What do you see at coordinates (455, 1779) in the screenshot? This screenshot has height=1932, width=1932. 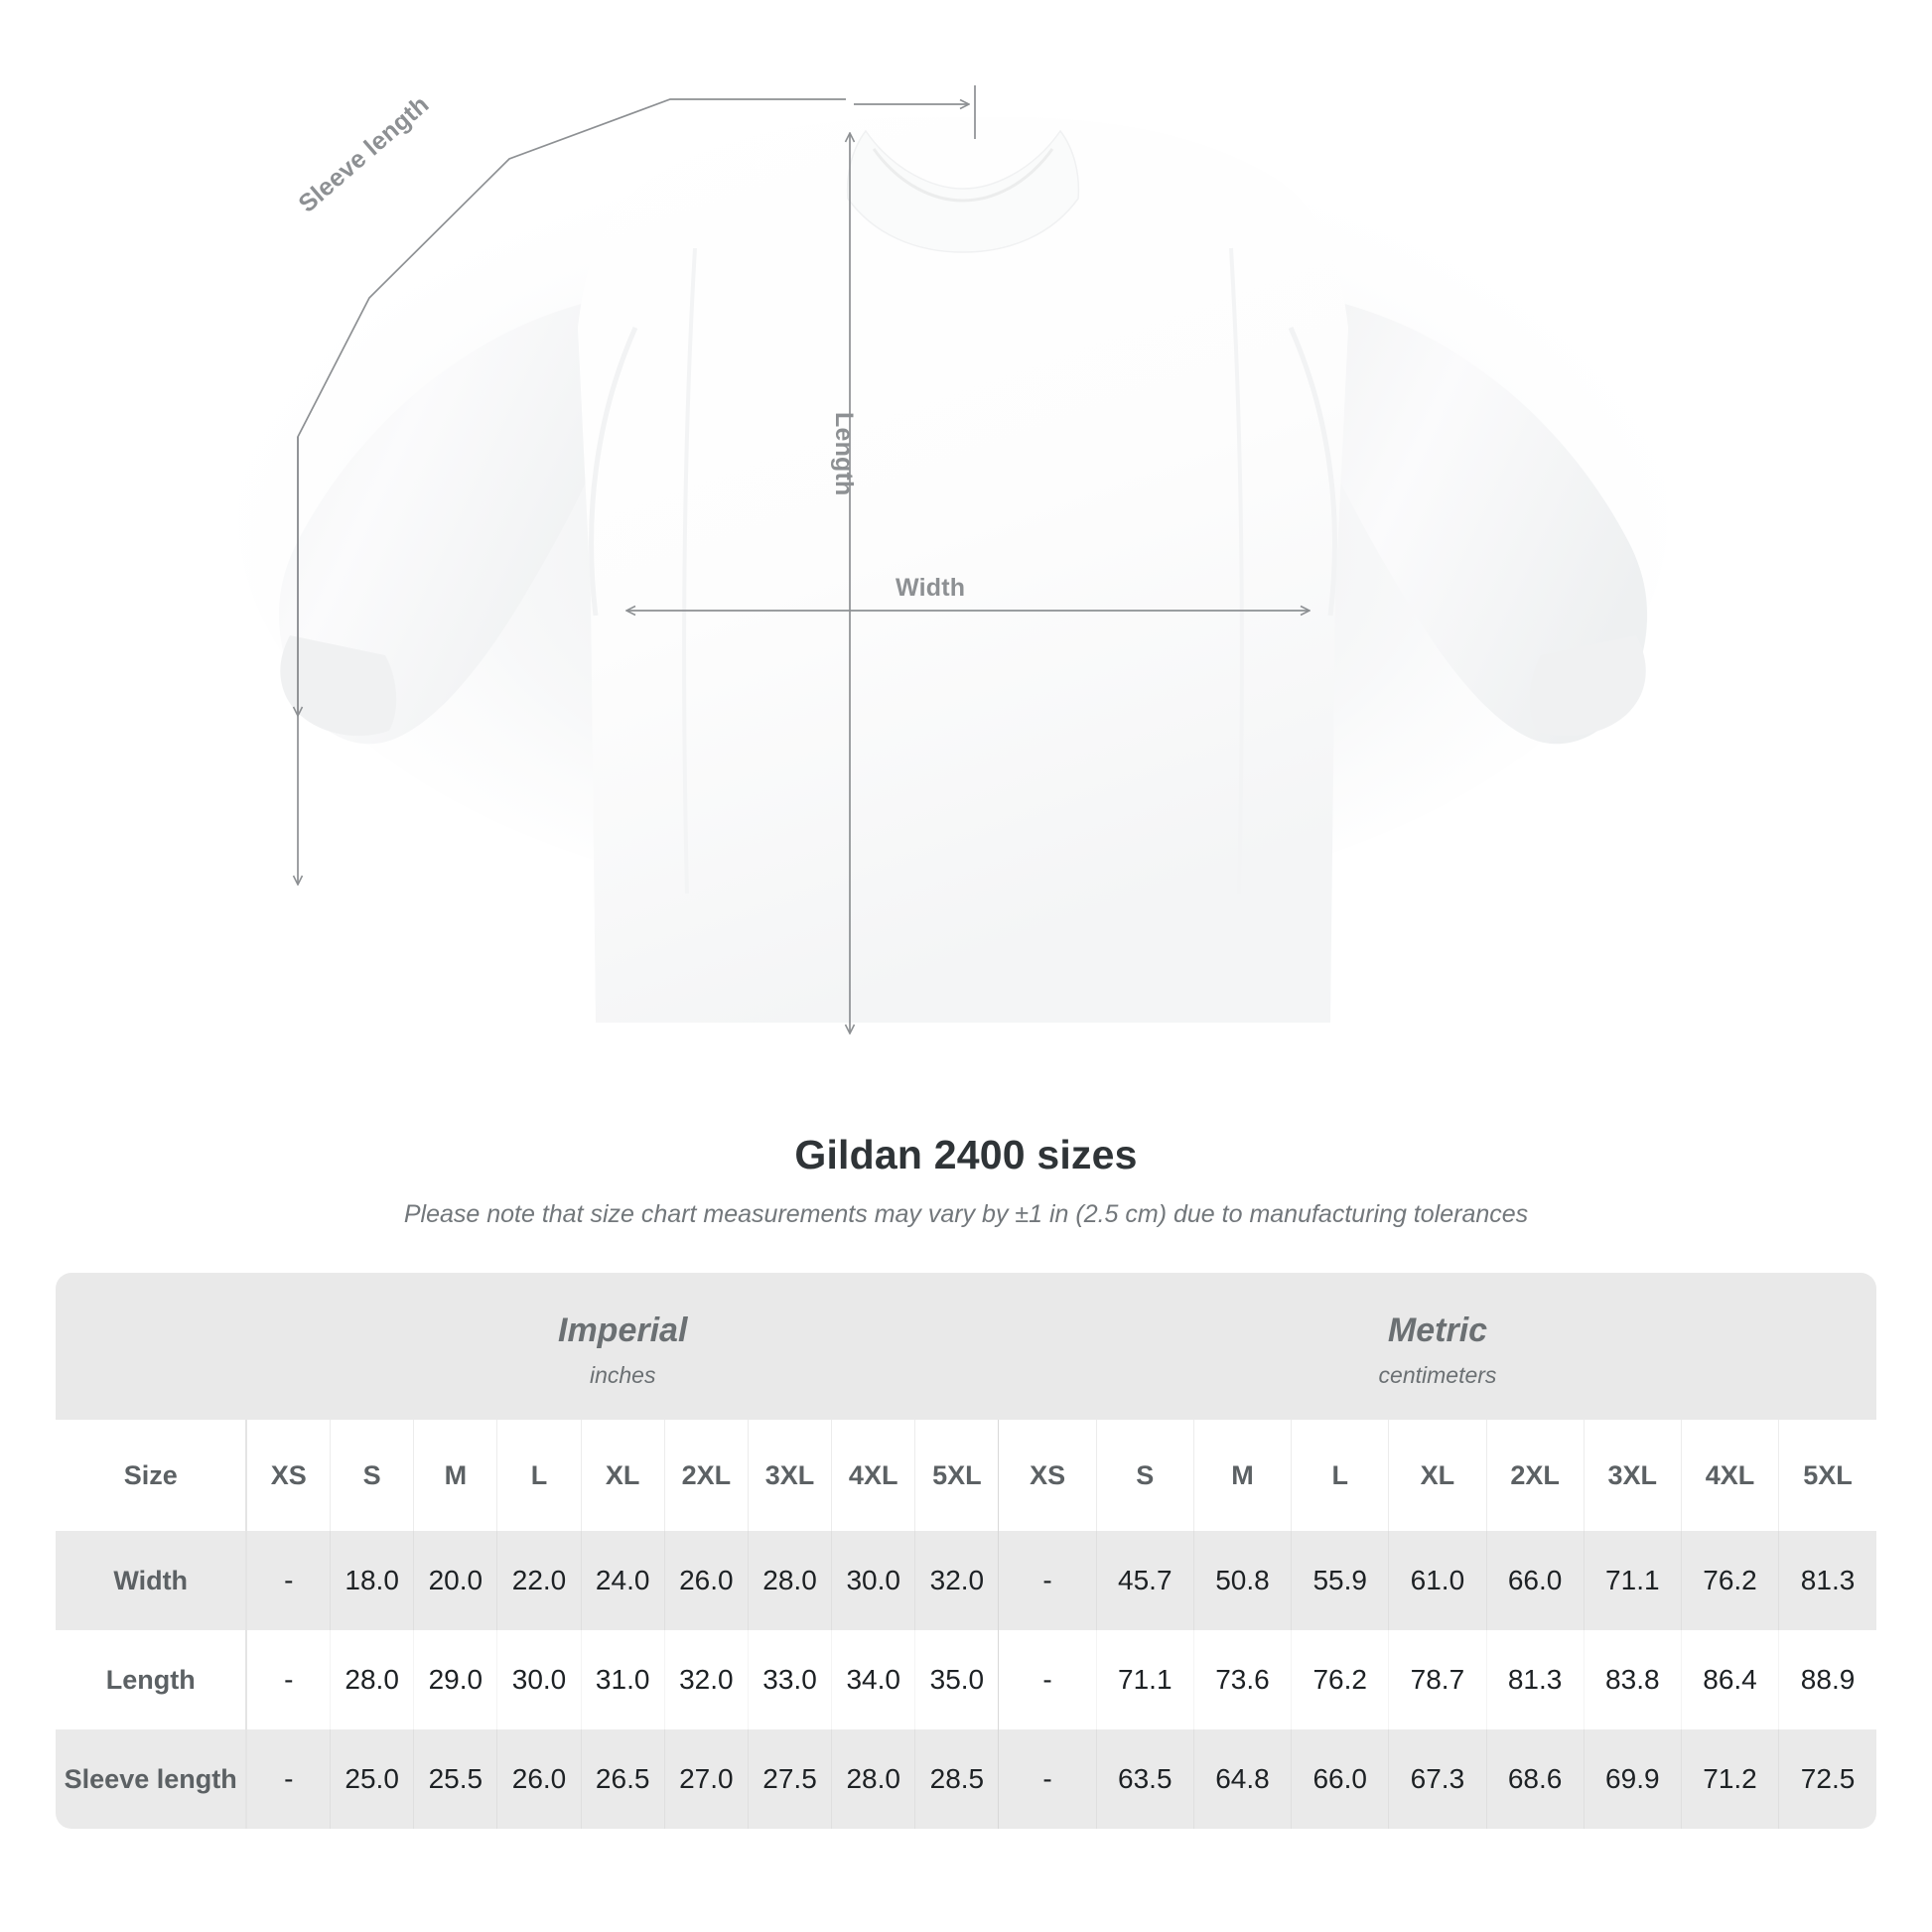 I see `cell-sleeve-imperial-m: 25.5` at bounding box center [455, 1779].